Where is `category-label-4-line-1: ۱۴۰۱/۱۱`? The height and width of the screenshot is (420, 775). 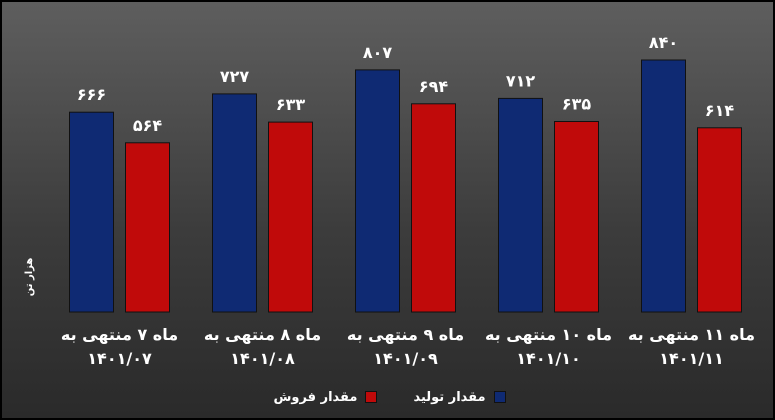 category-label-4-line-1: ۱۴۰۱/۱۱ is located at coordinates (691, 358).